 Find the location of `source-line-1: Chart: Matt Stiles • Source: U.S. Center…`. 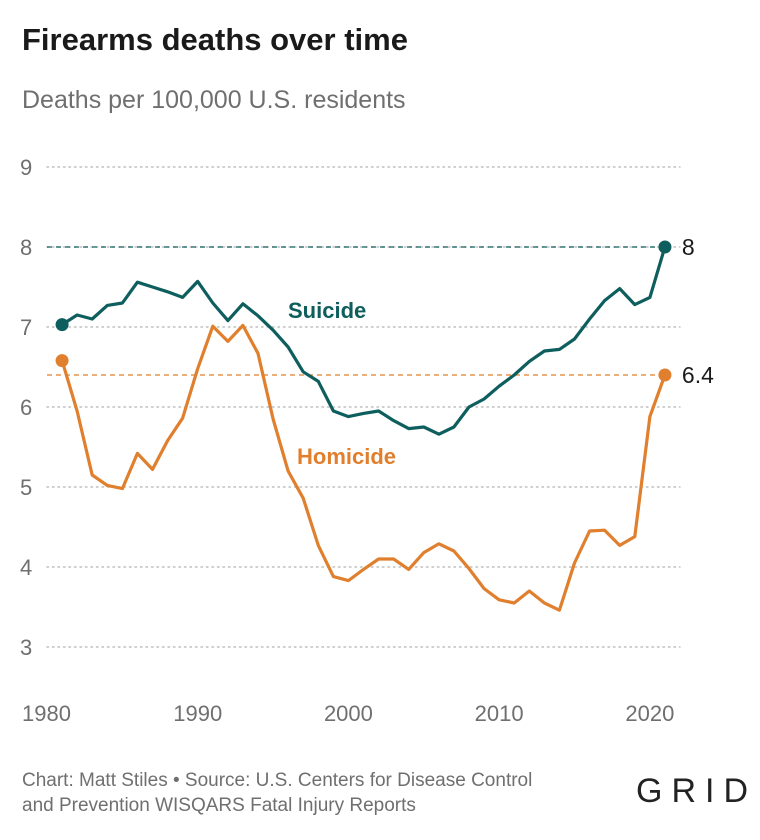

source-line-1: Chart: Matt Stiles • Source: U.S. Center… is located at coordinates (277, 780).